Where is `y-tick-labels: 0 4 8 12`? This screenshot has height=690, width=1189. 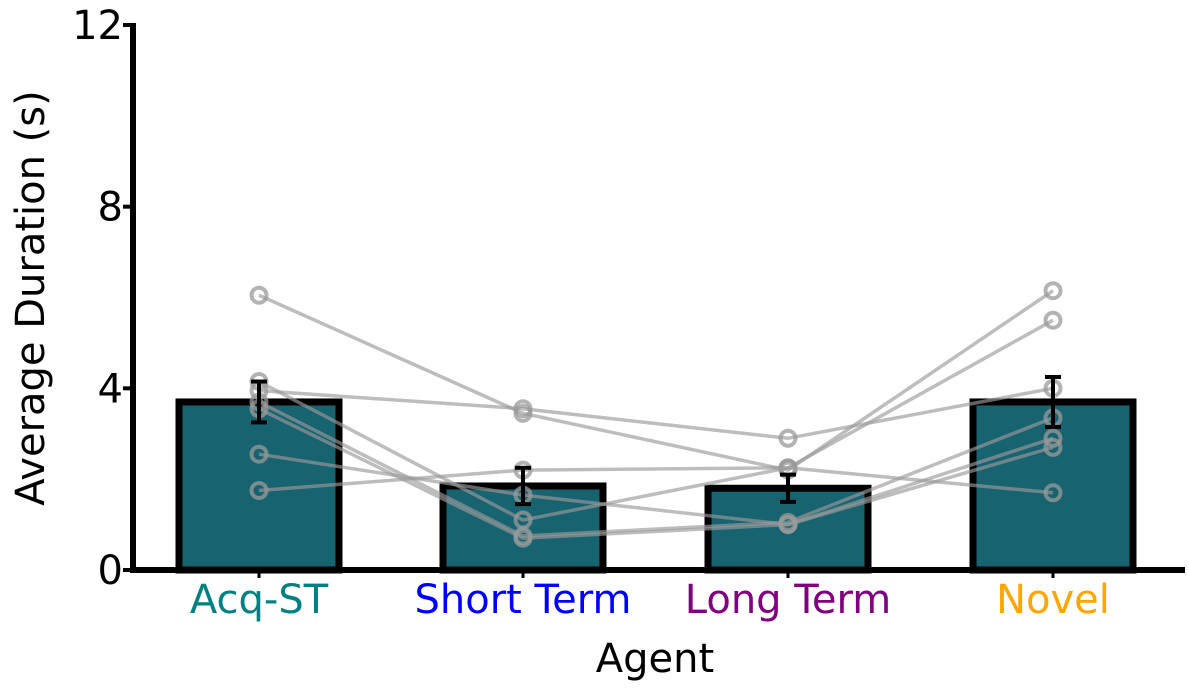 y-tick-labels: 0 4 8 12 is located at coordinates (97, 298).